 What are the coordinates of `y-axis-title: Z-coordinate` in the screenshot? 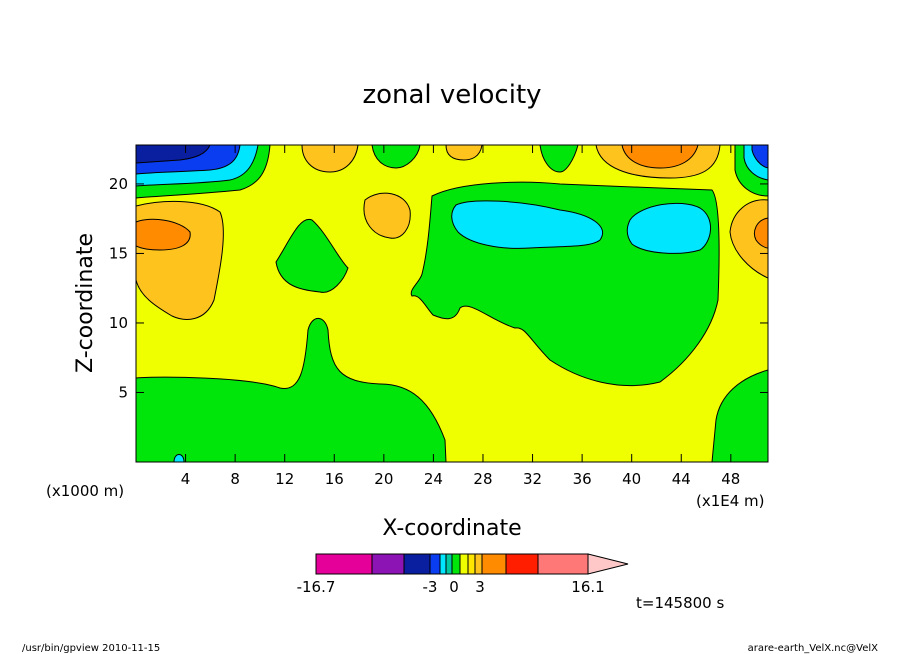 It's located at (85, 303).